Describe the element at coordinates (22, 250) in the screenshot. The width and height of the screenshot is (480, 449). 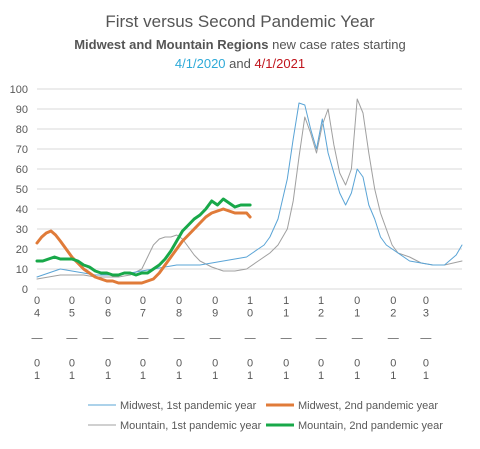
I see `y-tick-label: 20` at that location.